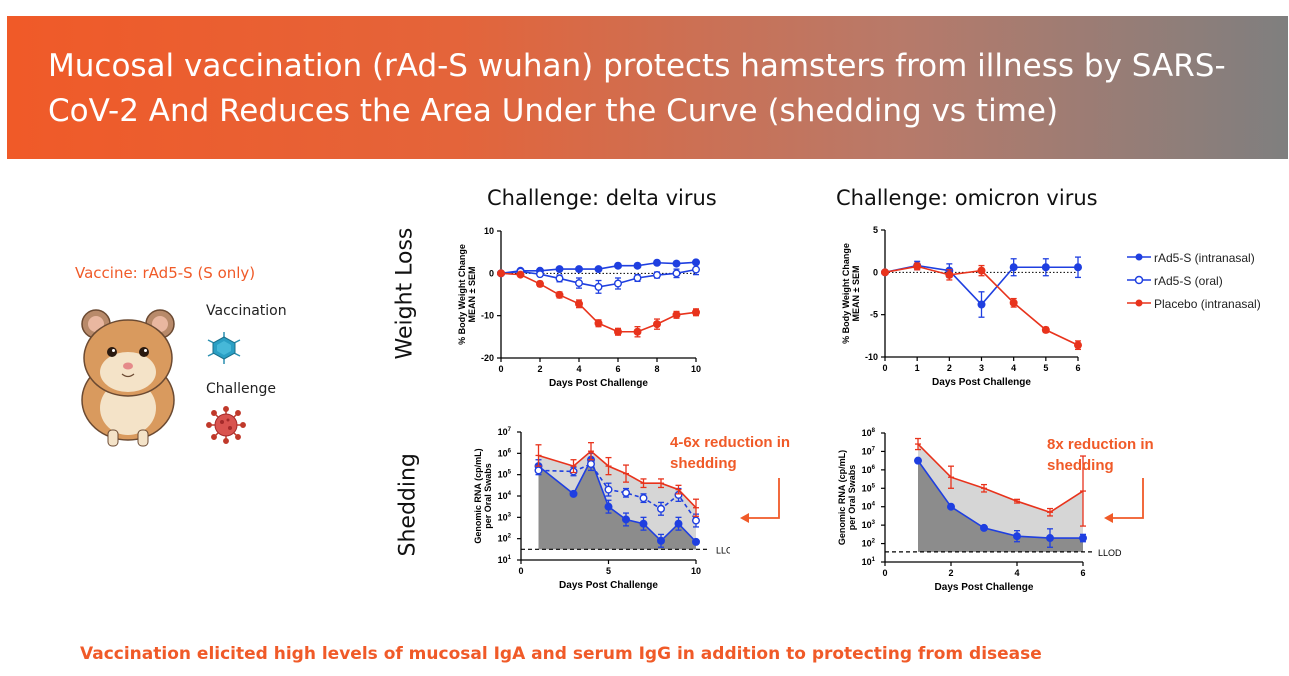  I want to click on x-tick-label: 5, so click(1045, 368).